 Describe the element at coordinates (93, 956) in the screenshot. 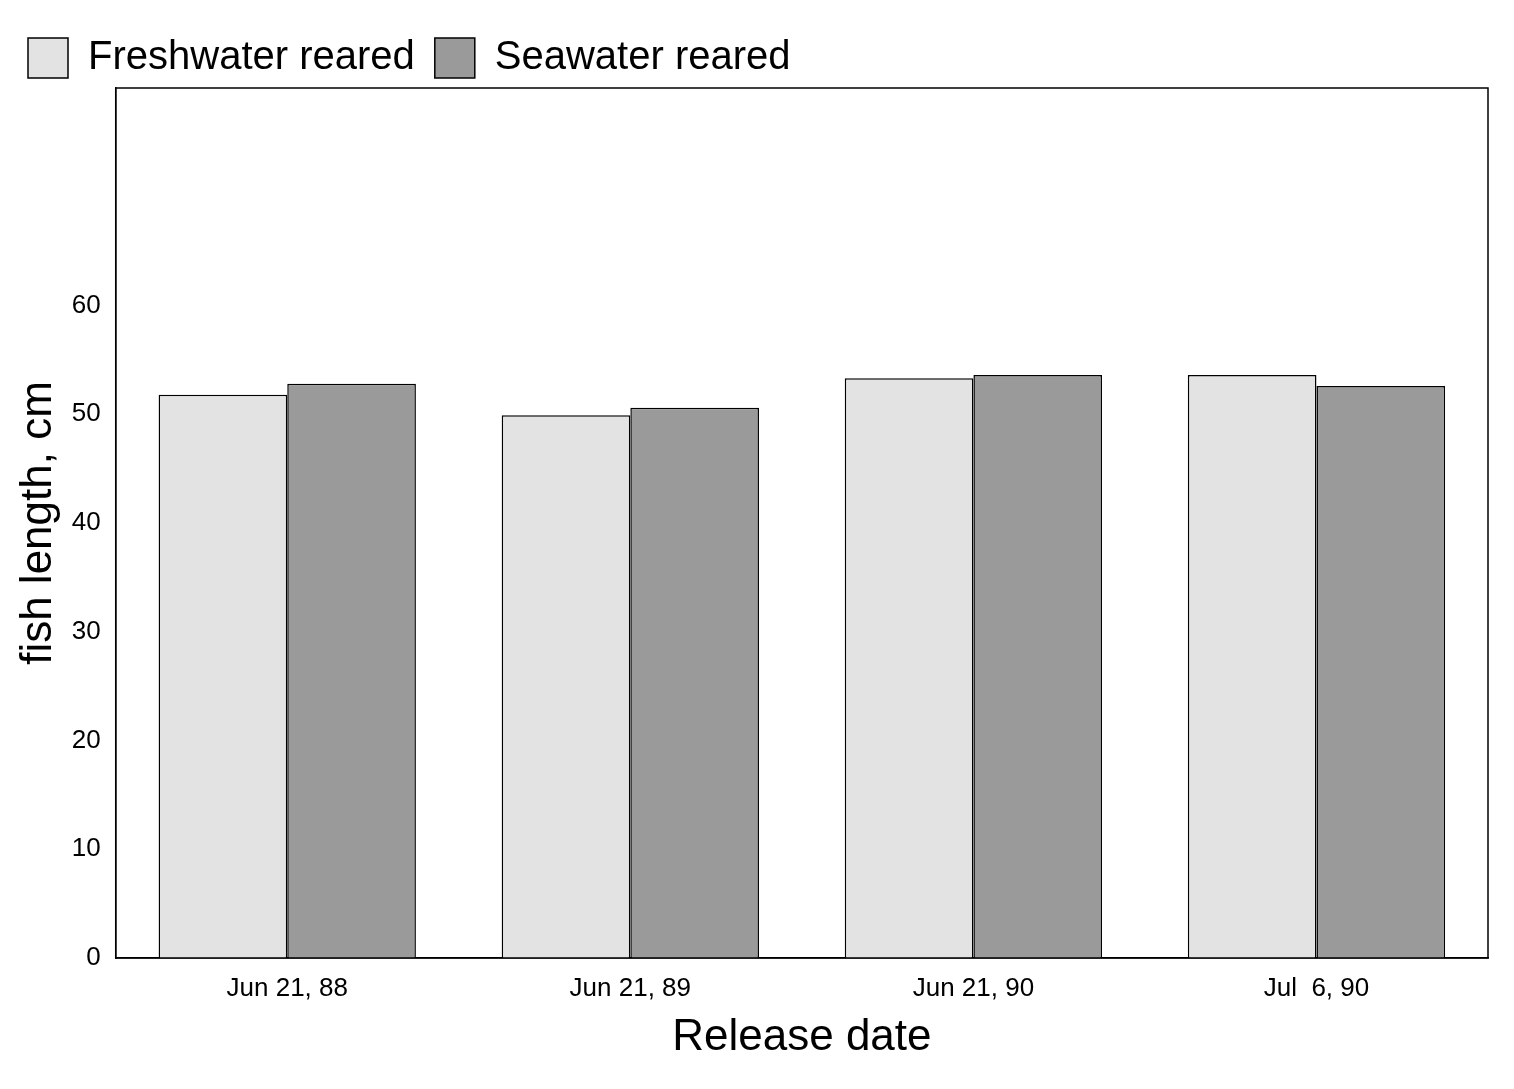

I see `y-tick-label: 0` at that location.